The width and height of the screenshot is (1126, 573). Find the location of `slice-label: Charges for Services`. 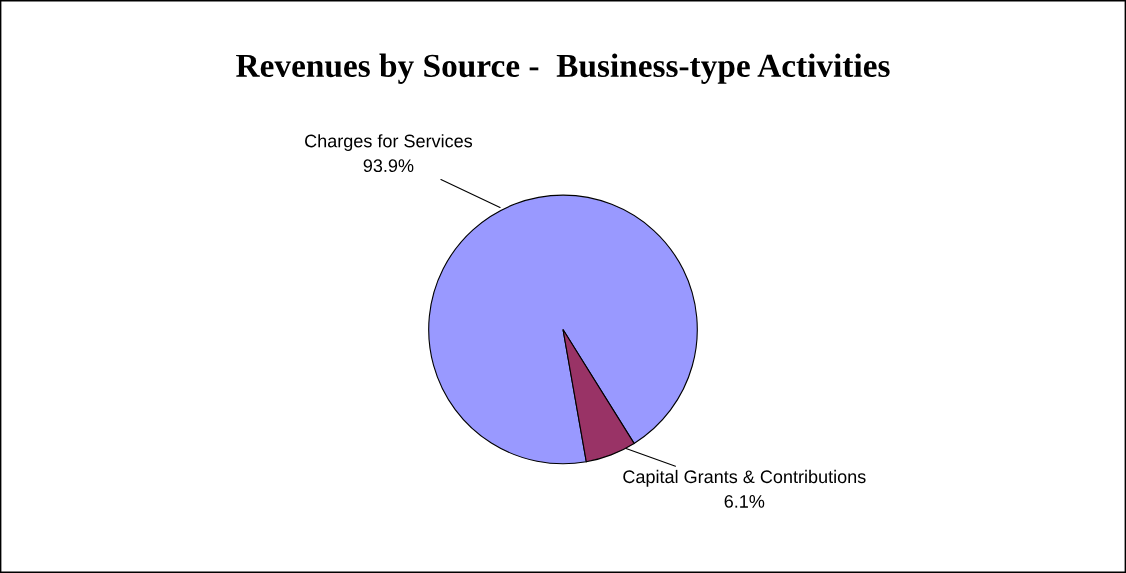

slice-label: Charges for Services is located at coordinates (389, 142).